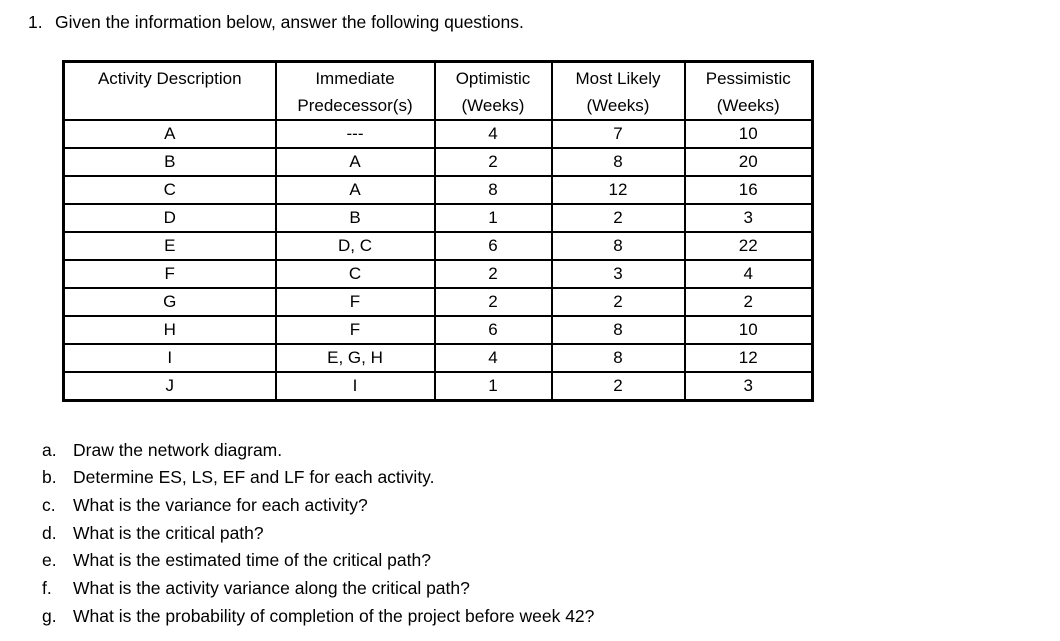 This screenshot has width=1060, height=641. What do you see at coordinates (169, 90) in the screenshot?
I see `col-header-activity-description: Activity Description` at bounding box center [169, 90].